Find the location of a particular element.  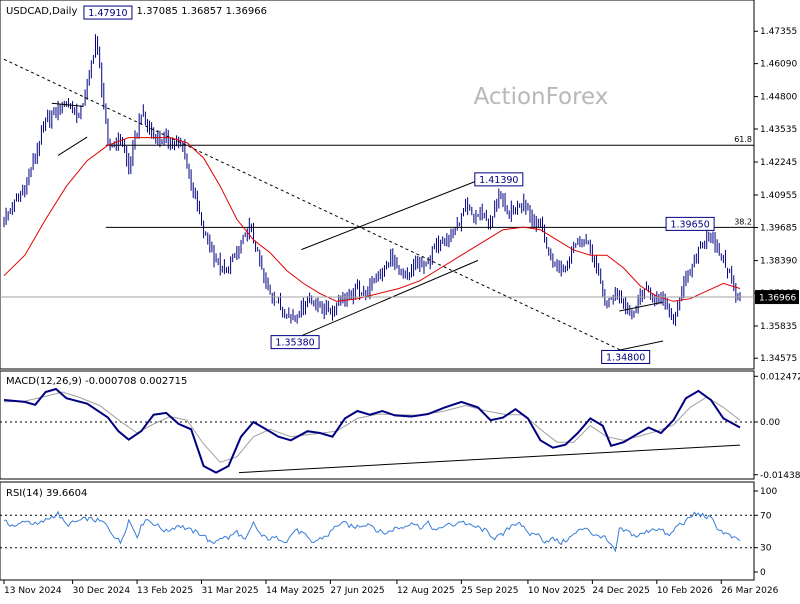

price-annotation-label-3: 1.34800 is located at coordinates (625, 357).